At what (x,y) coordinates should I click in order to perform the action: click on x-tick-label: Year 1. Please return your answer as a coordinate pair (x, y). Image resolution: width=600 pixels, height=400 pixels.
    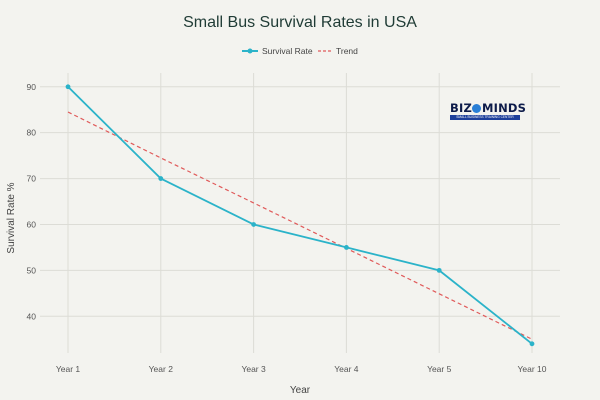
    Looking at the image, I should click on (68, 369).